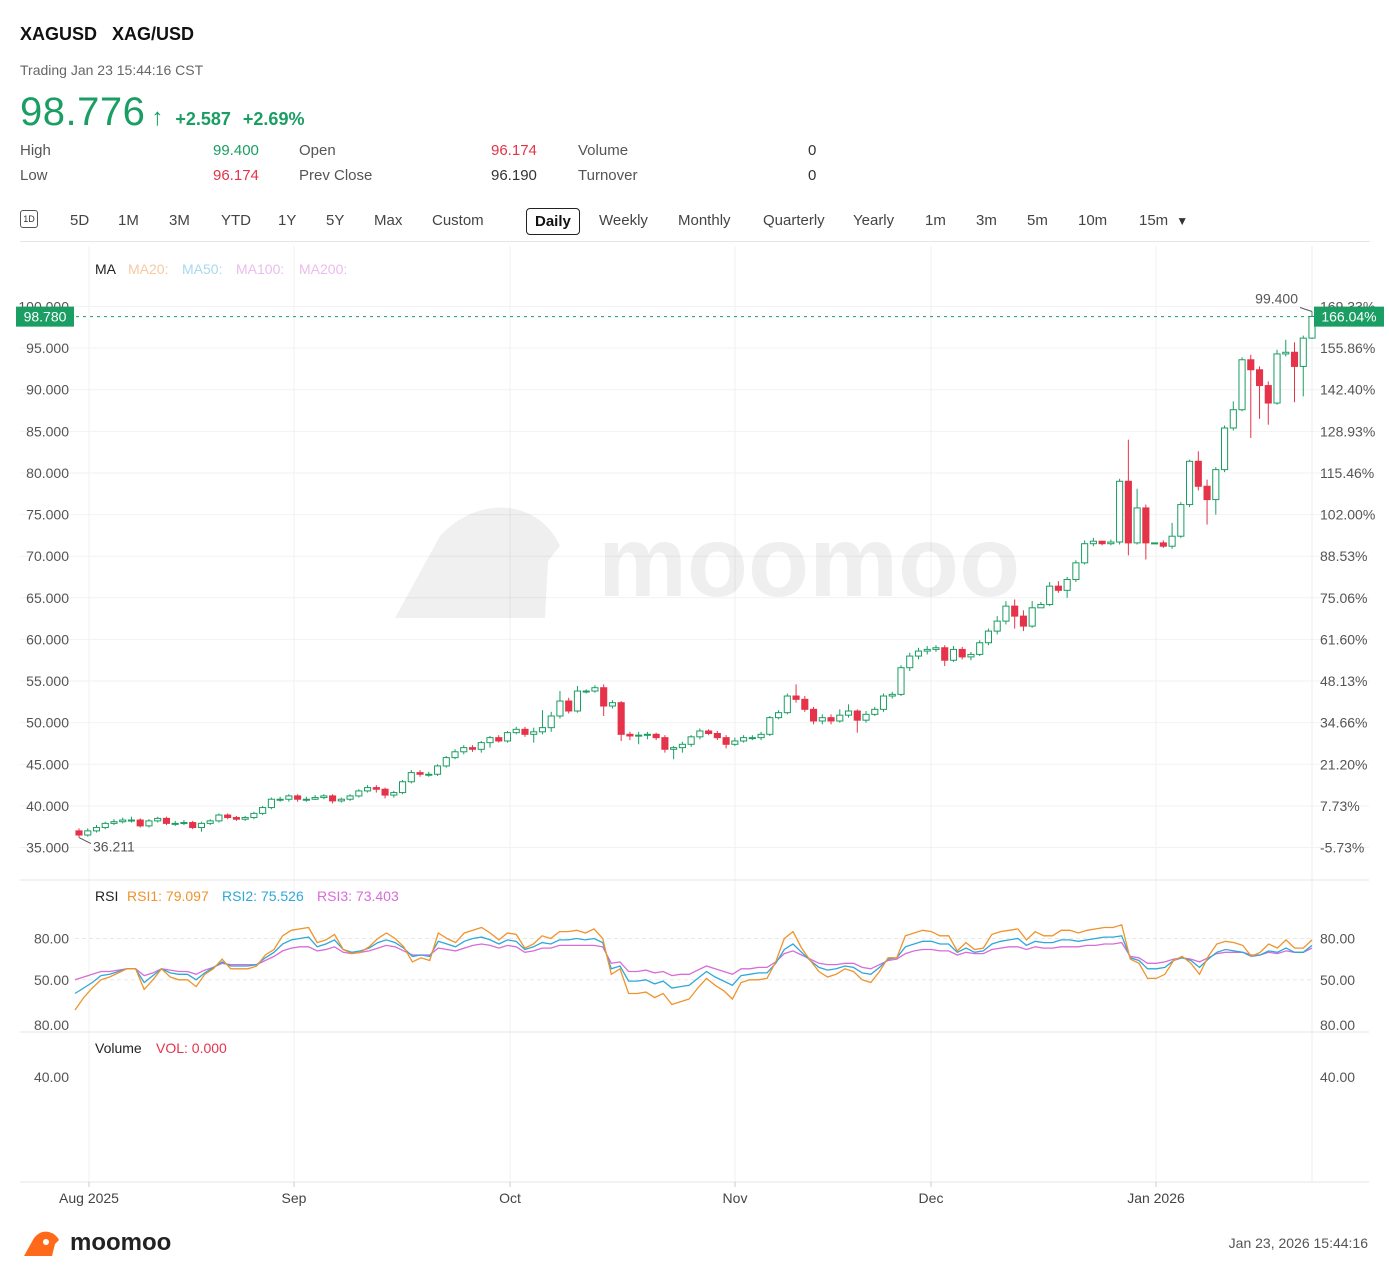 The width and height of the screenshot is (1389, 1276). I want to click on symbol-code: XAGUSD, so click(59, 34).